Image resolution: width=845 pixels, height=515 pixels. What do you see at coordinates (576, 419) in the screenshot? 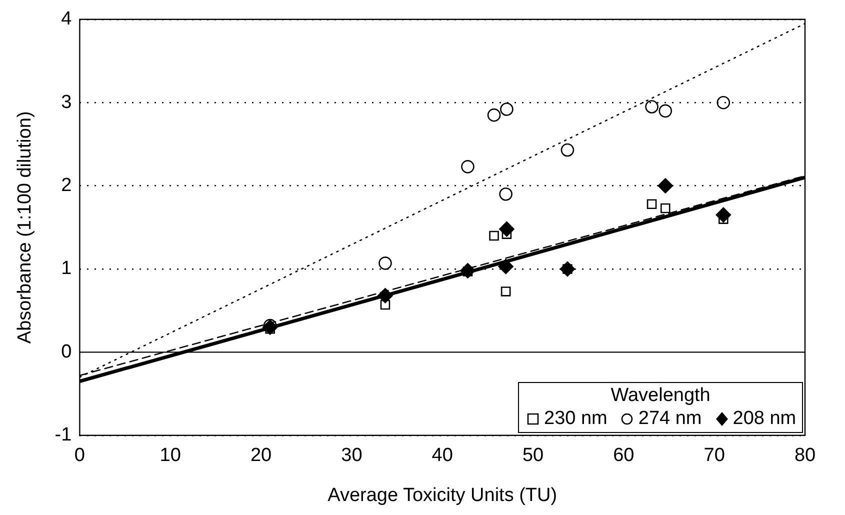
I see `legend-label: 230 nm` at bounding box center [576, 419].